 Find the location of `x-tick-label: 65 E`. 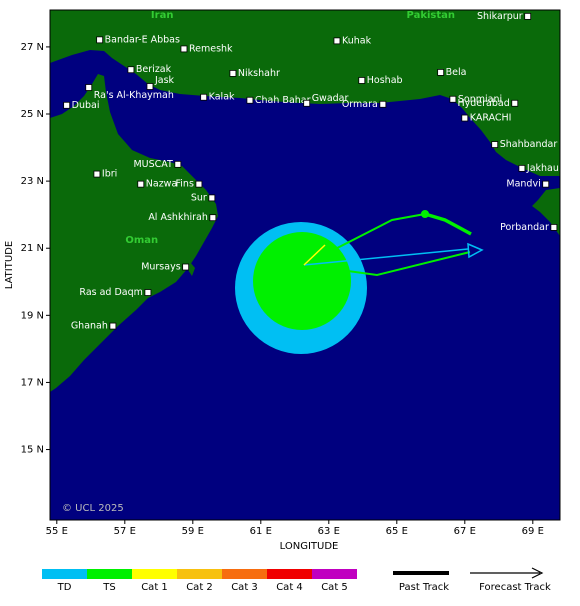

x-tick-label: 65 E is located at coordinates (397, 531).